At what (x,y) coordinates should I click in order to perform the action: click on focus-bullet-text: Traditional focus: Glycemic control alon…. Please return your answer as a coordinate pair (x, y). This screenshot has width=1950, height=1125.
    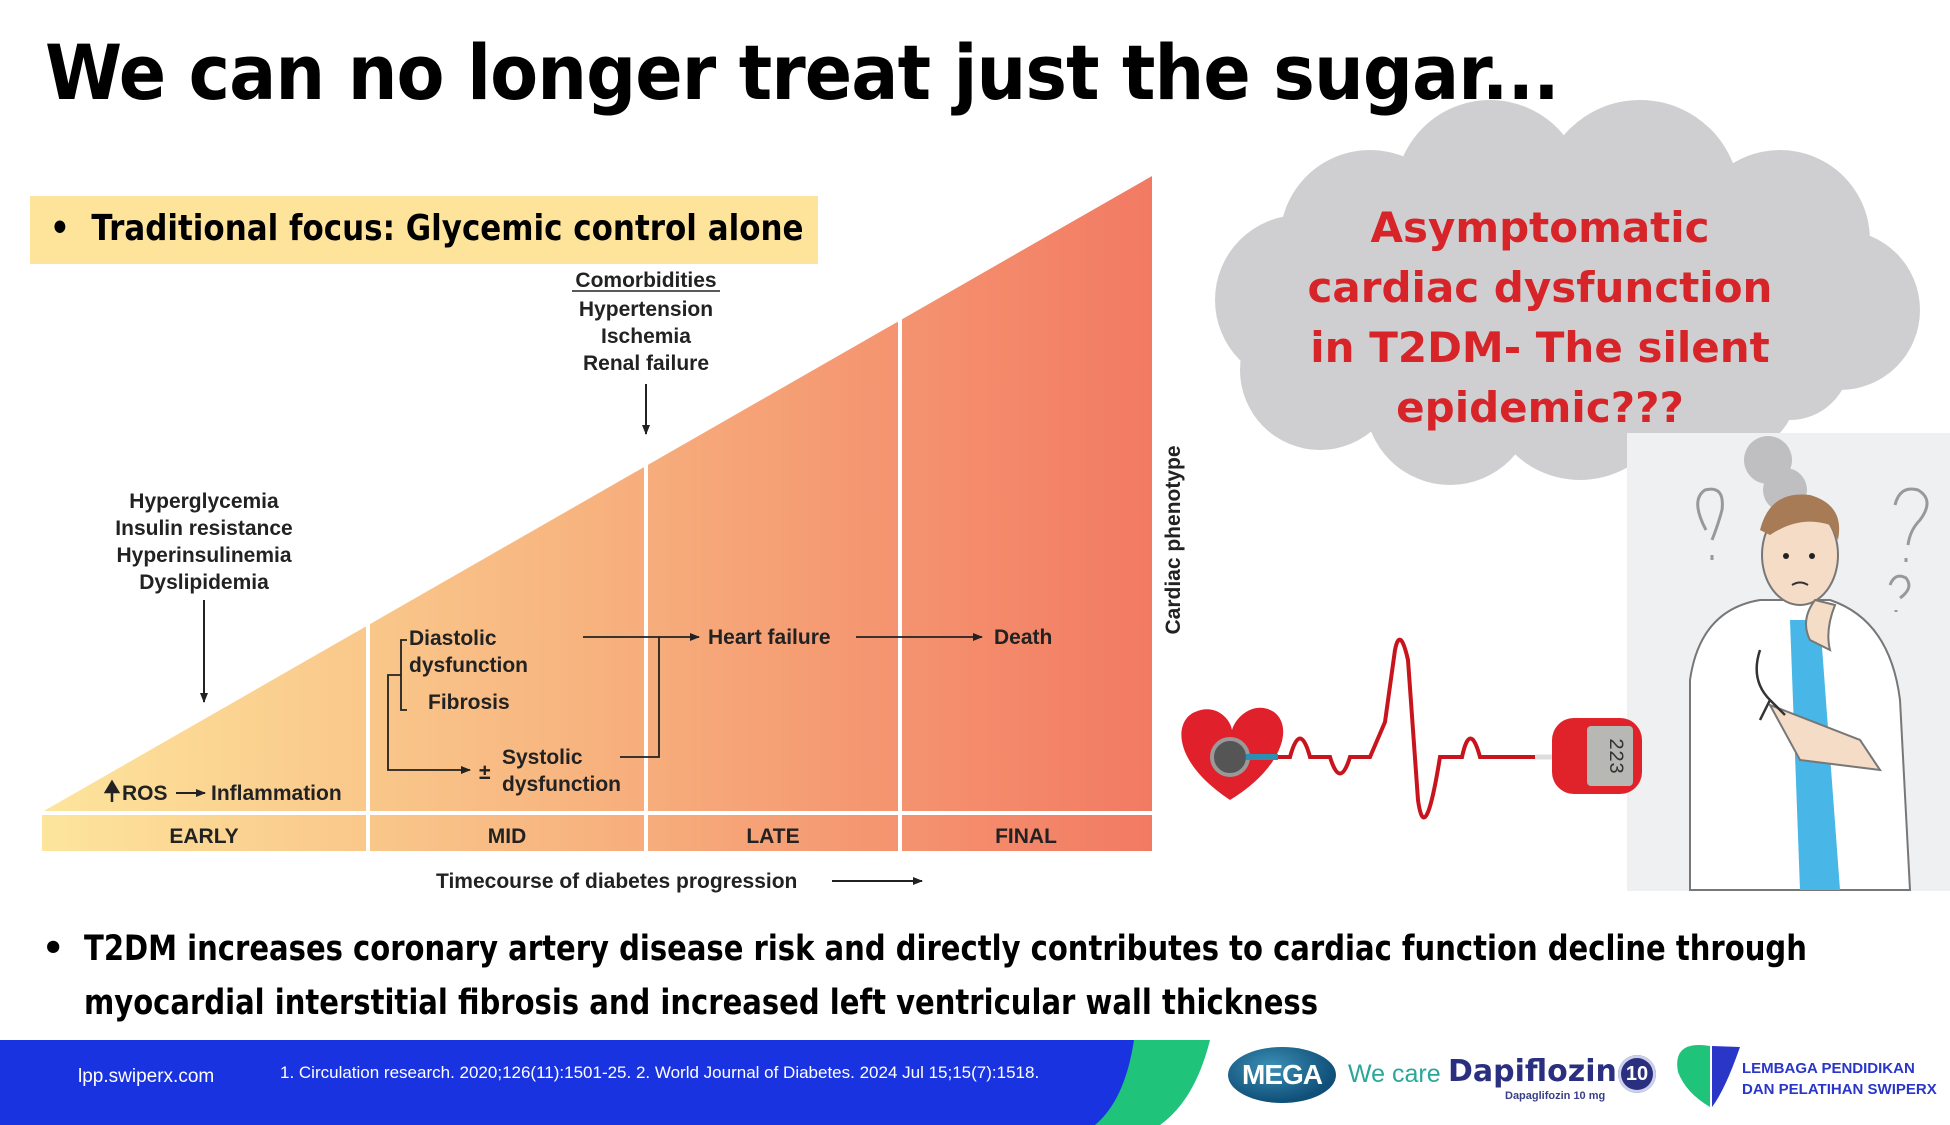
    Looking at the image, I should click on (447, 228).